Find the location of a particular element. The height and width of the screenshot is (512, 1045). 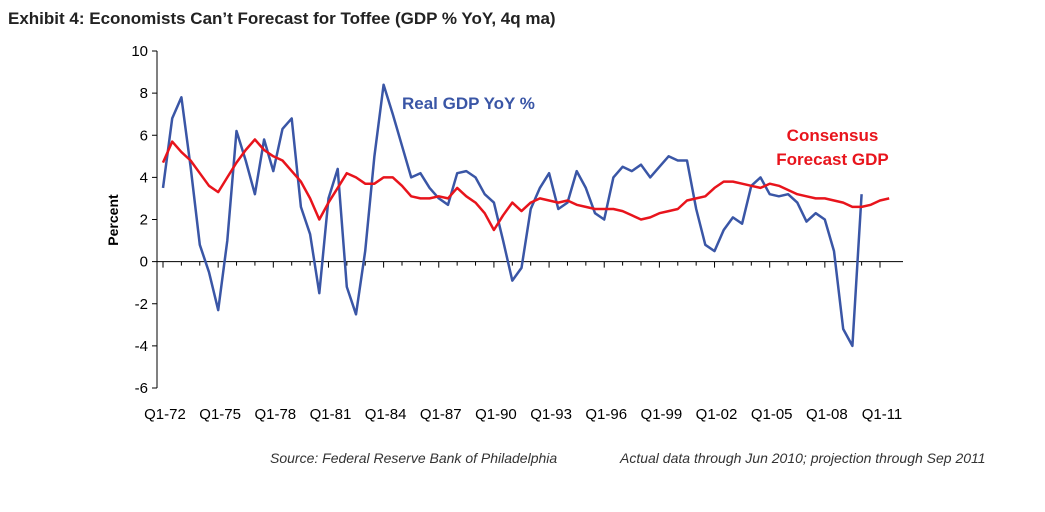

y-tick-label: 8 is located at coordinates (144, 93).